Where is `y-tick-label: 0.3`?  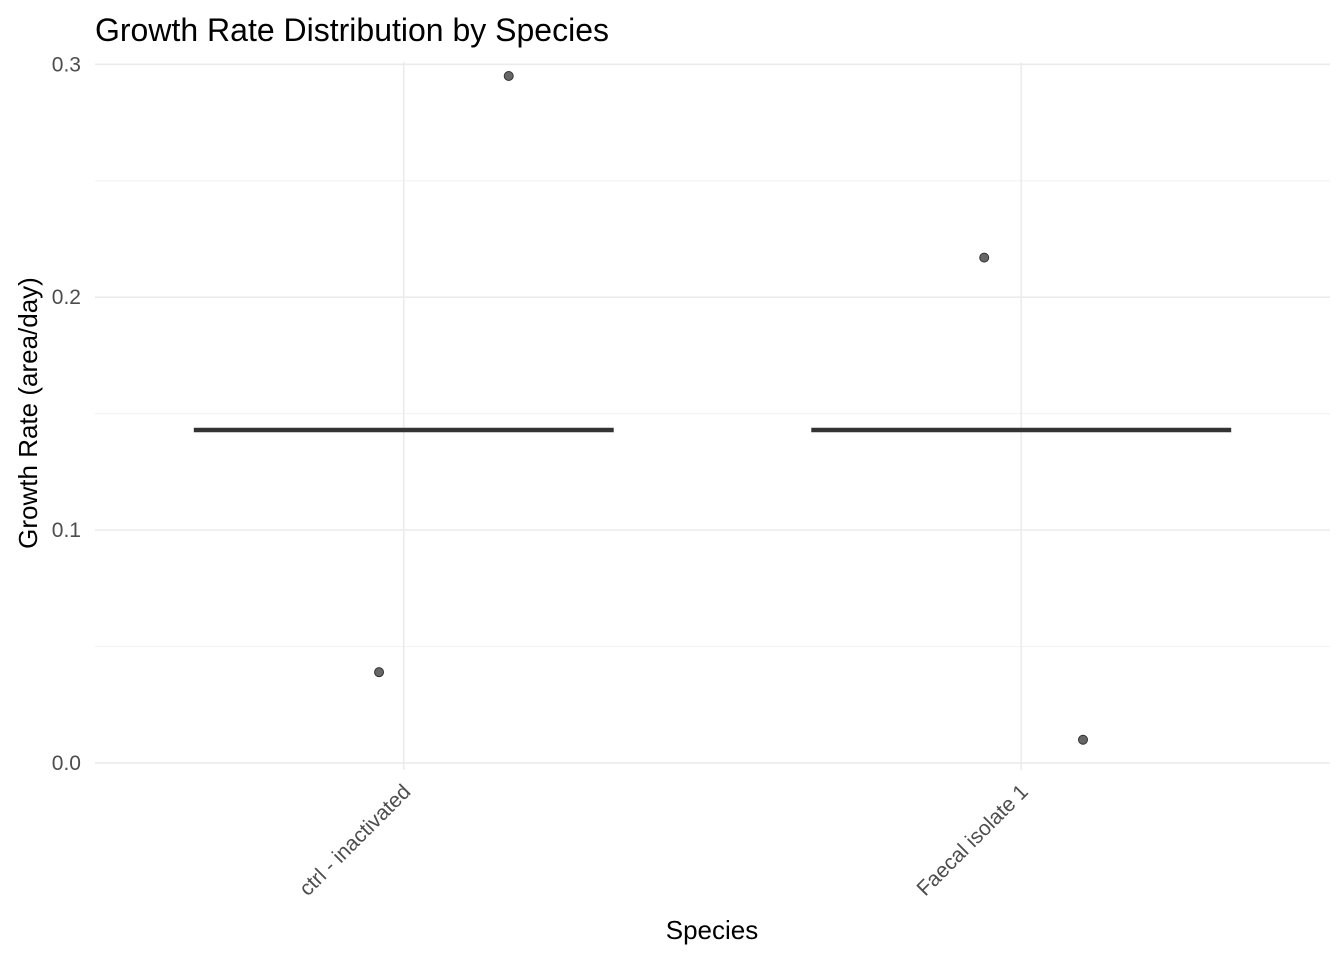 y-tick-label: 0.3 is located at coordinates (66, 64).